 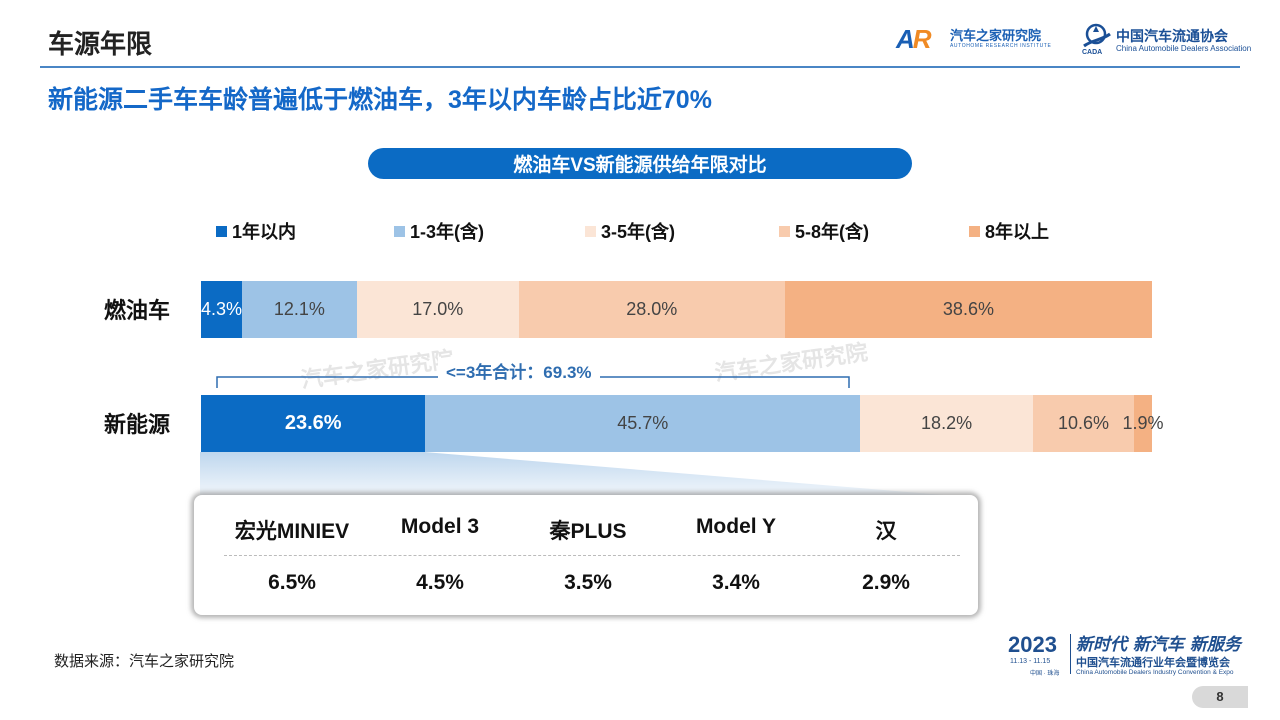 I want to click on model-share: 4.5%, so click(x=440, y=582).